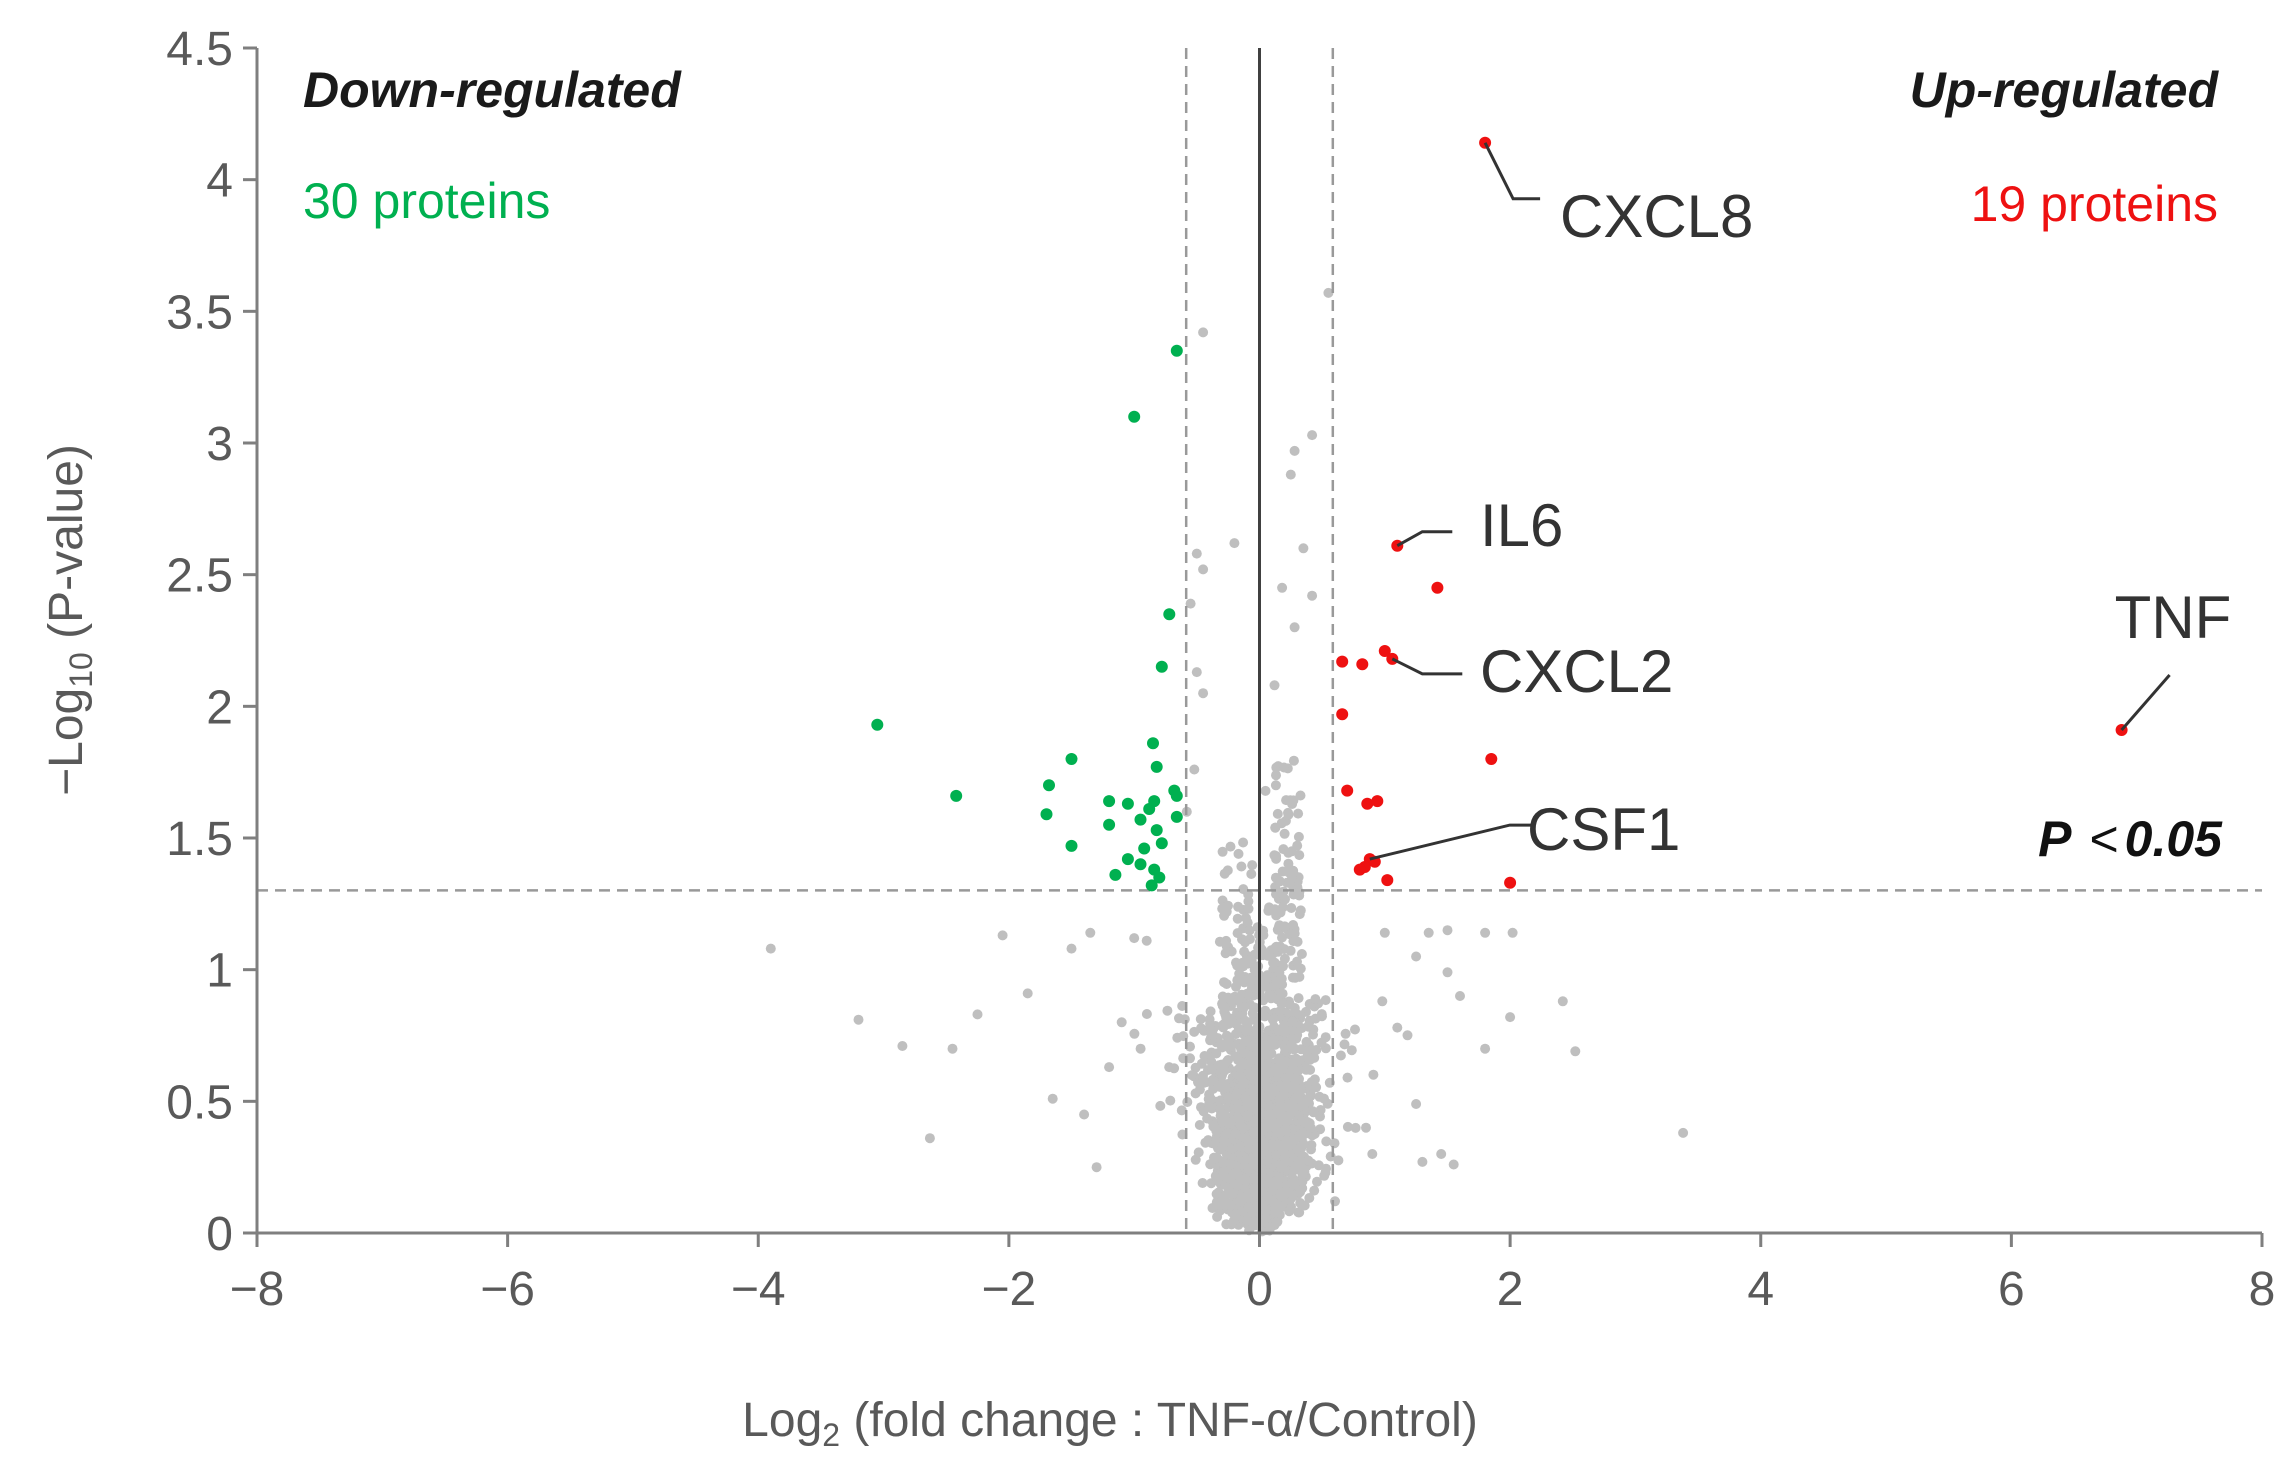 The width and height of the screenshot is (2295, 1472). What do you see at coordinates (1359, 869) in the screenshot?
I see `up-point` at bounding box center [1359, 869].